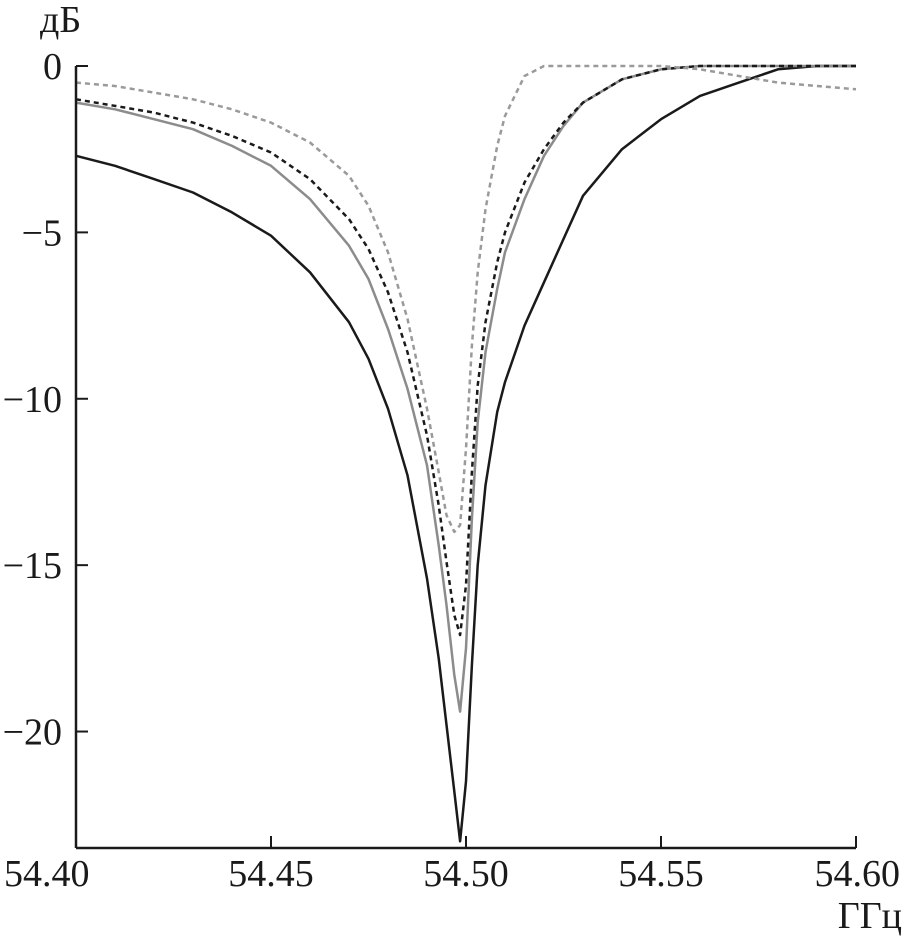  What do you see at coordinates (661, 874) in the screenshot?
I see `x-tick-label: 54.55` at bounding box center [661, 874].